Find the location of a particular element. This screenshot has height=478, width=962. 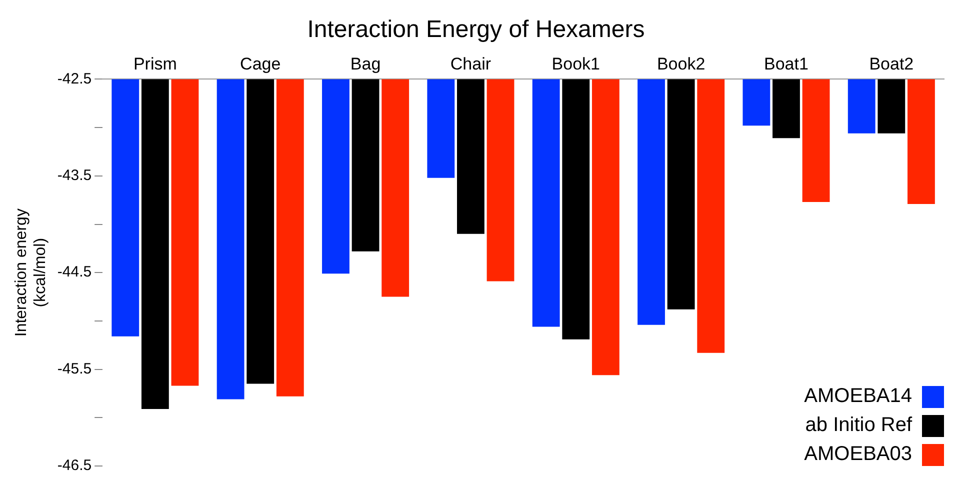

y-tick-label: -46.5 is located at coordinates (74, 465).